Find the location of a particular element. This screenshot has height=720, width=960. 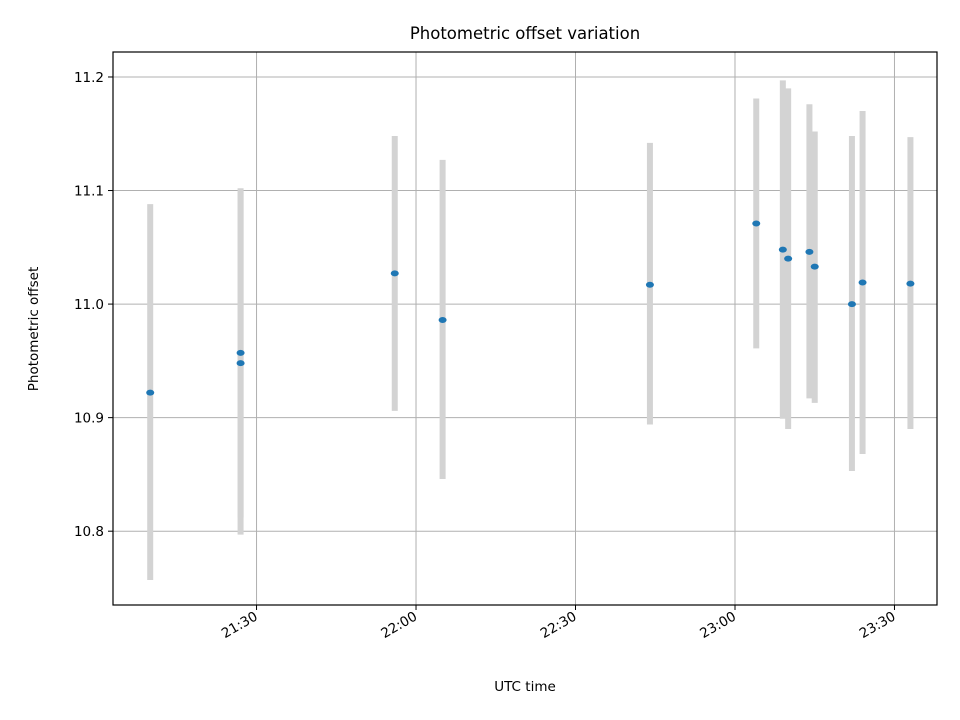

y-axis-label: Photometric offset is located at coordinates (34, 329).